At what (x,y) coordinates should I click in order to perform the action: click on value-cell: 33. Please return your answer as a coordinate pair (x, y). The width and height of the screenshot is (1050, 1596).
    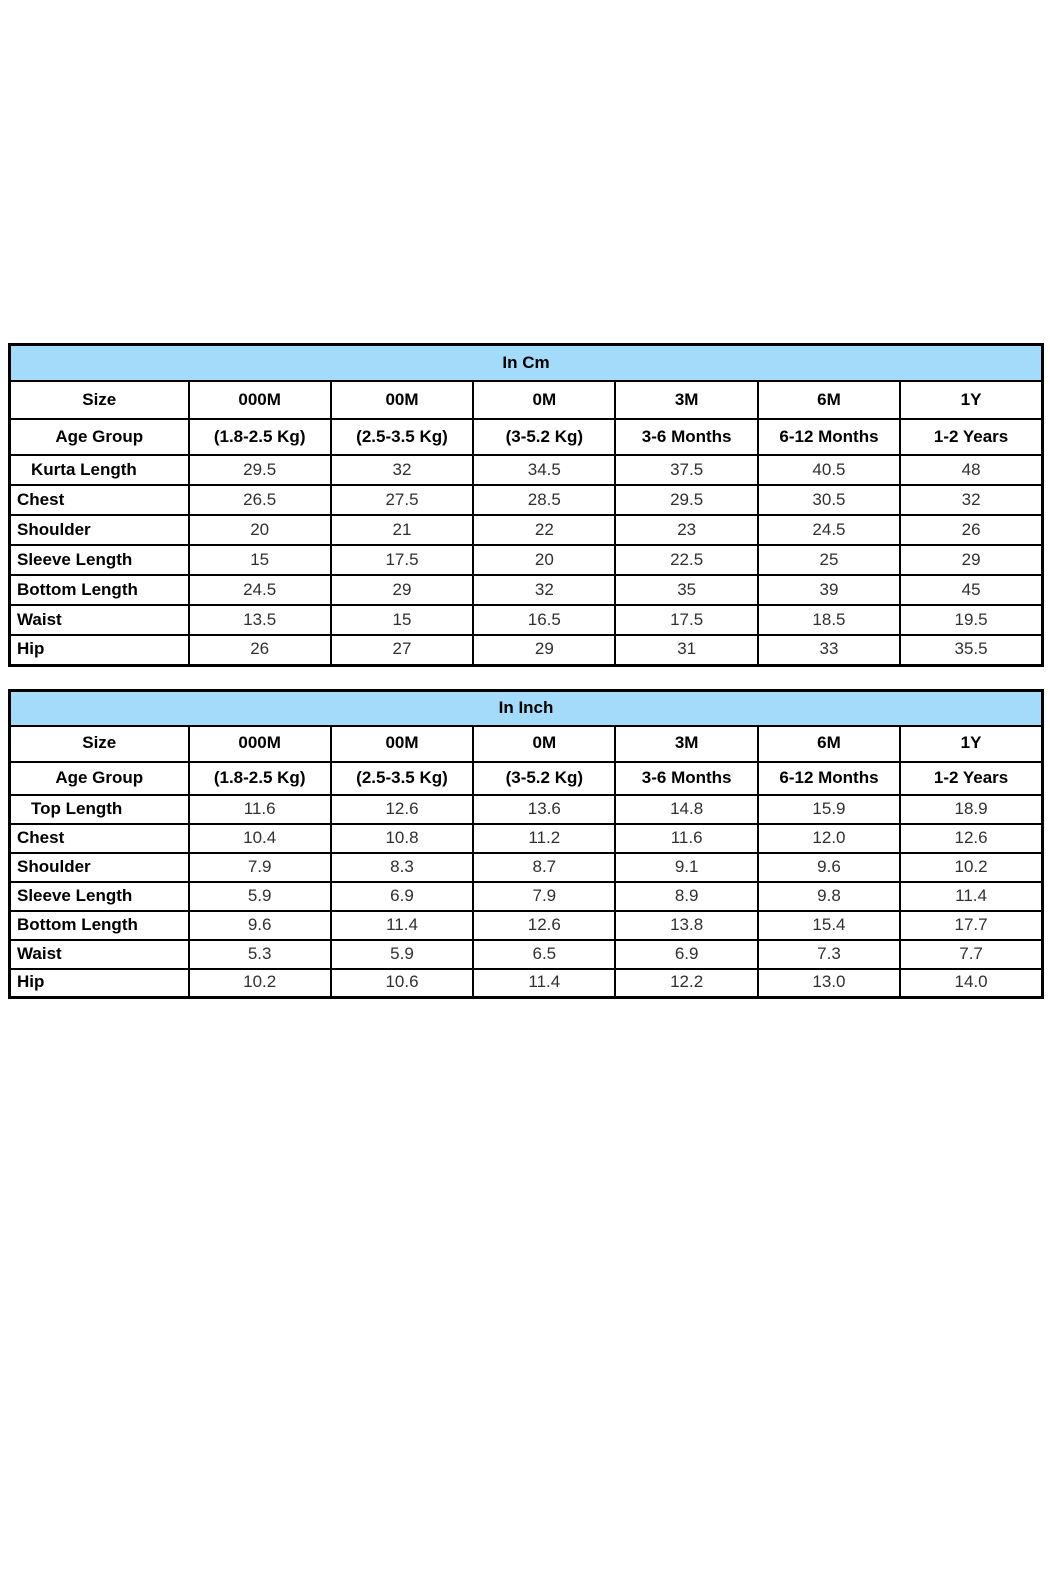
    Looking at the image, I should click on (829, 650).